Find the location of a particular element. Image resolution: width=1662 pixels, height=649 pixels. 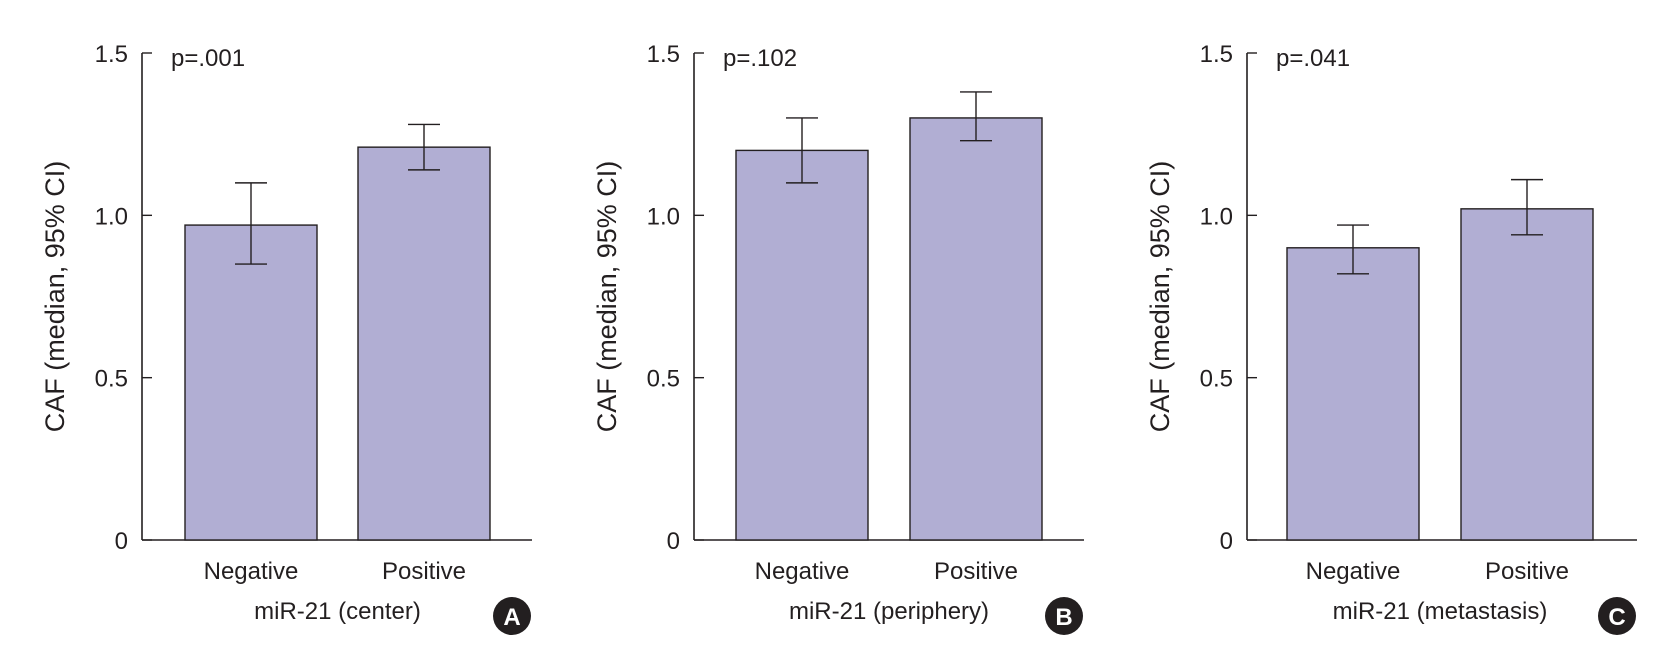

panel-badge-label: B is located at coordinates (1063, 617).